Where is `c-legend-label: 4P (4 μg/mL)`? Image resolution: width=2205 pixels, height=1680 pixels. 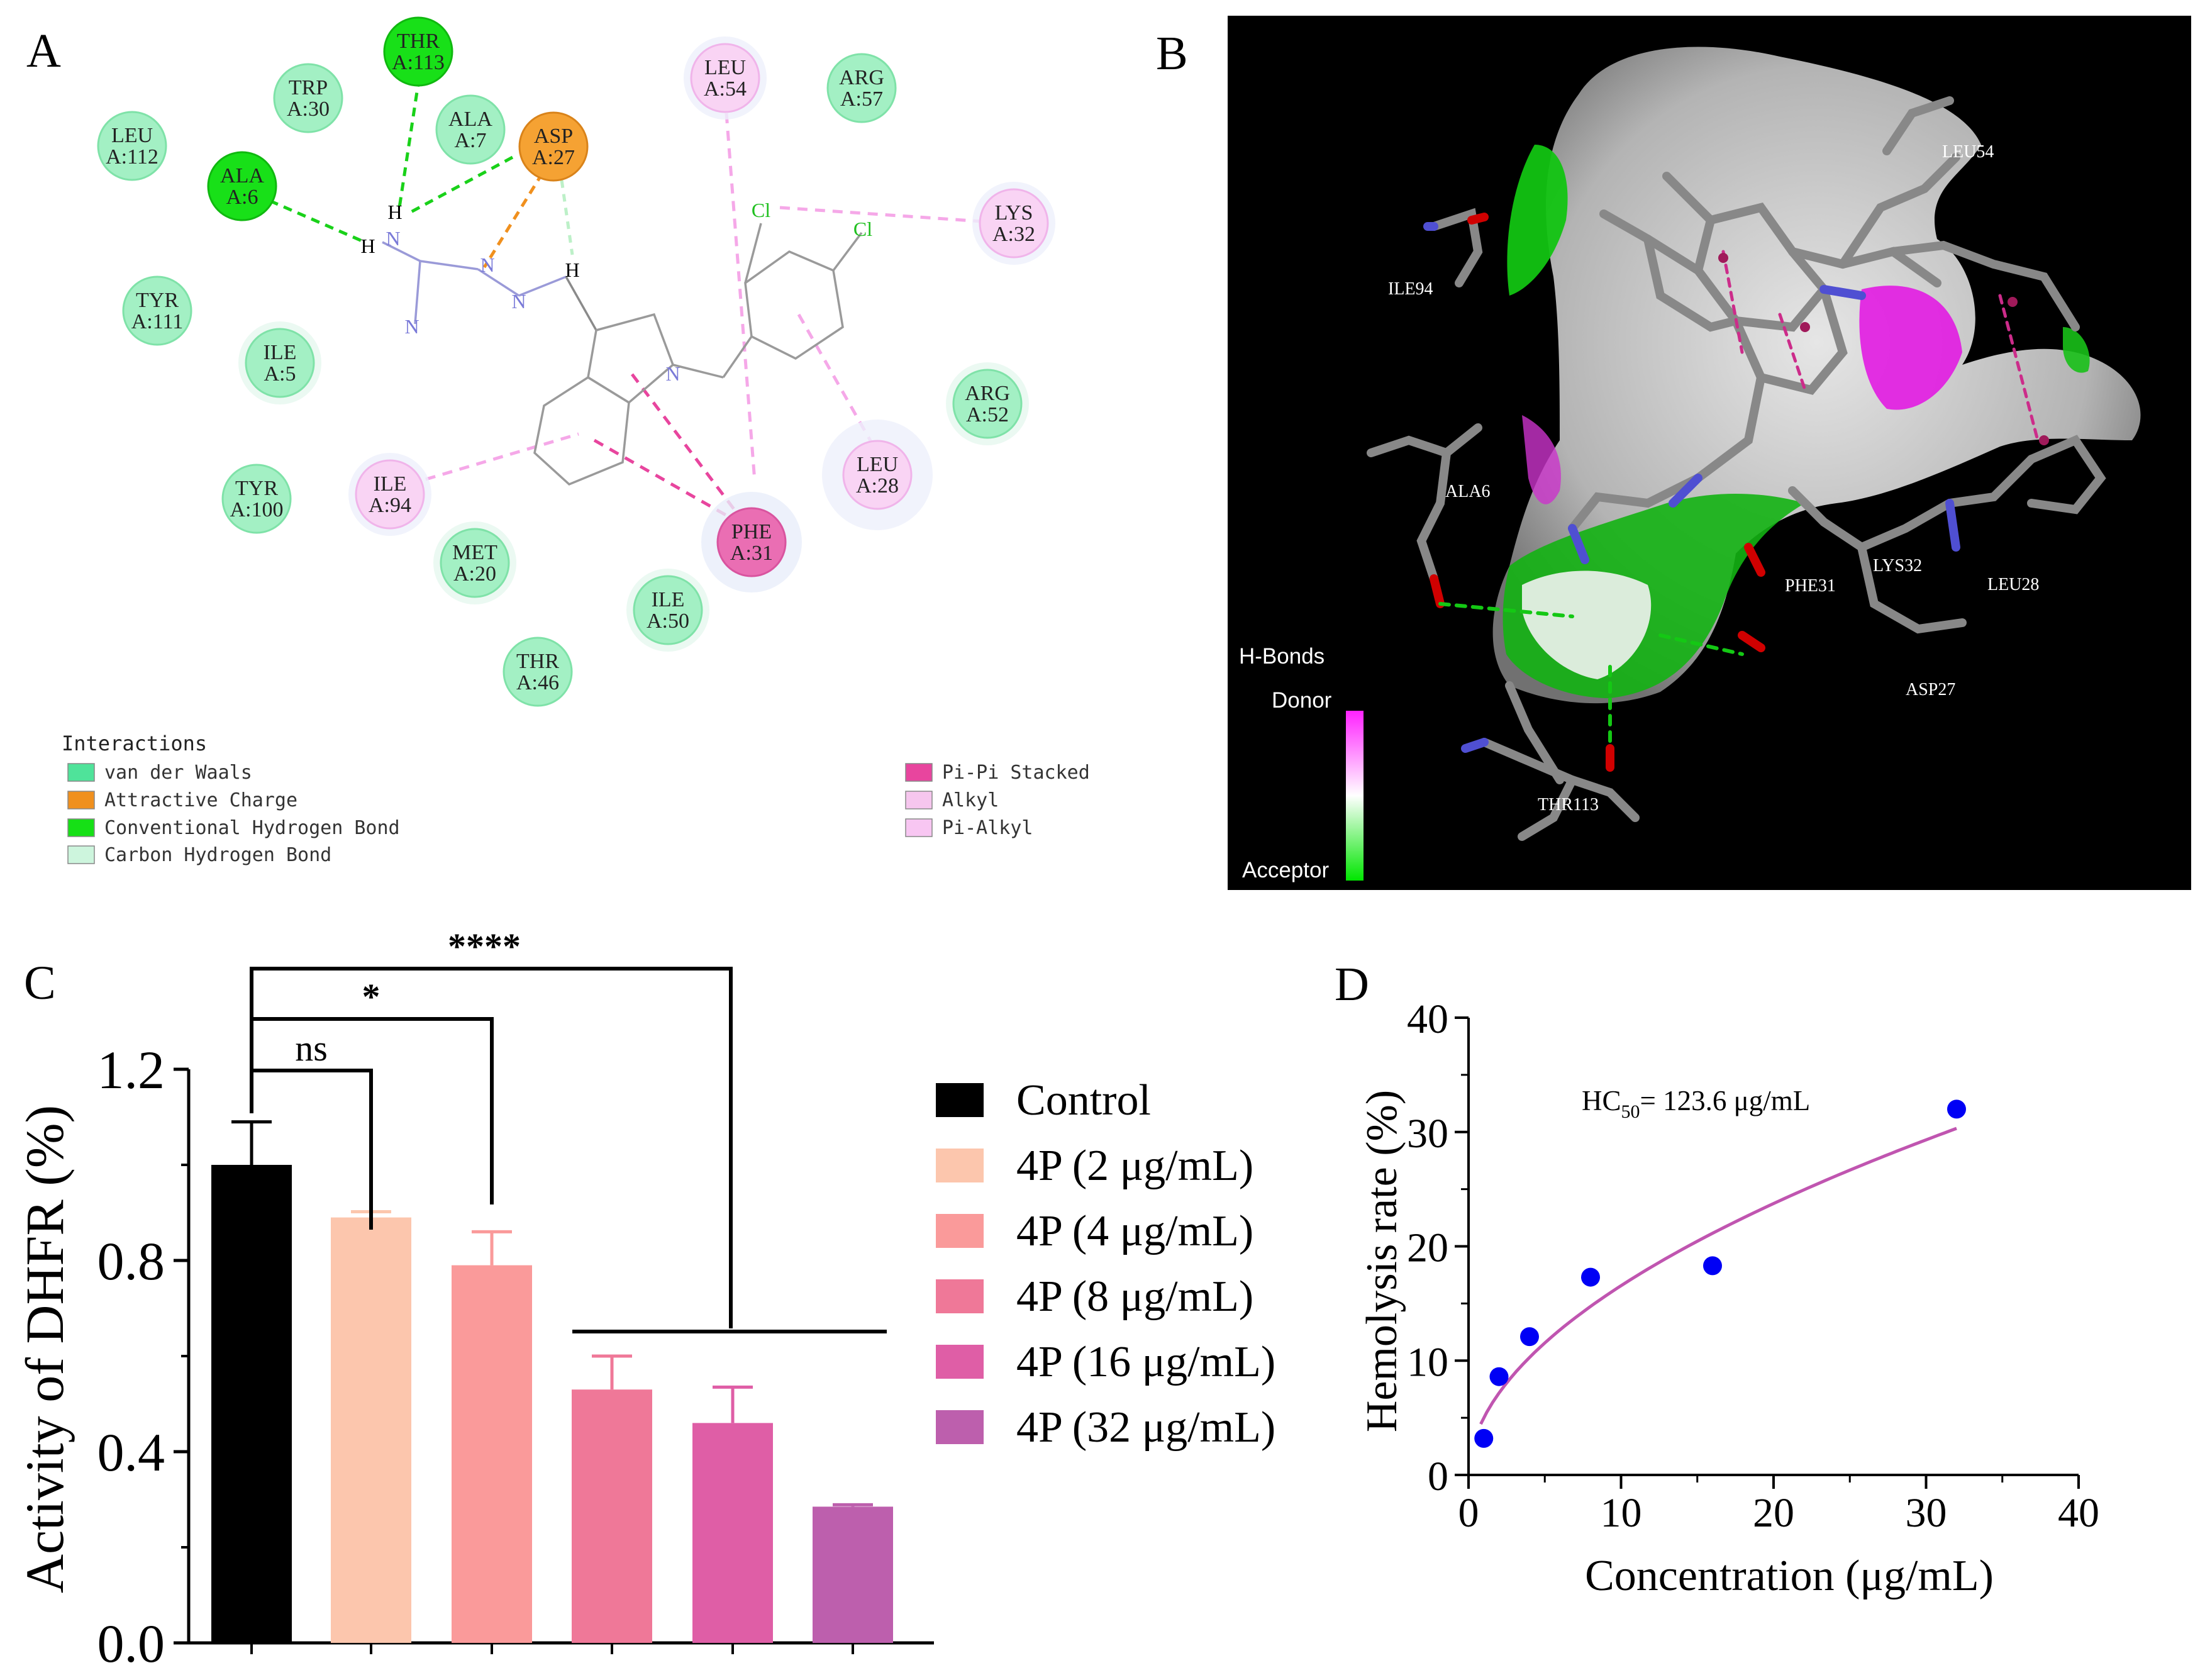 c-legend-label: 4P (4 μg/mL) is located at coordinates (1135, 1231).